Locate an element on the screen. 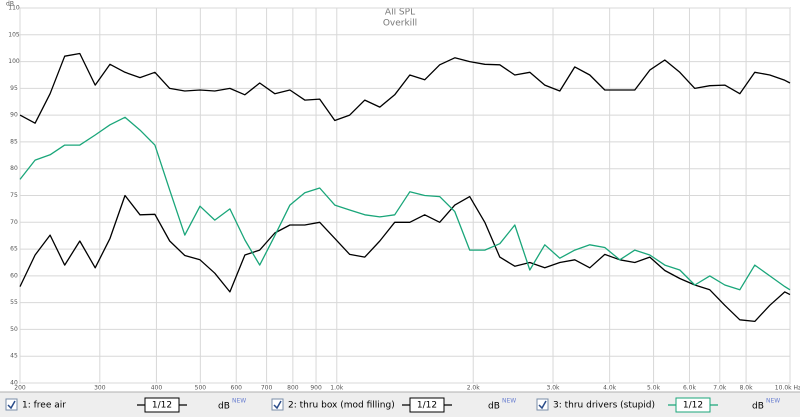  x-tick-label: 4.0k is located at coordinates (610, 388).